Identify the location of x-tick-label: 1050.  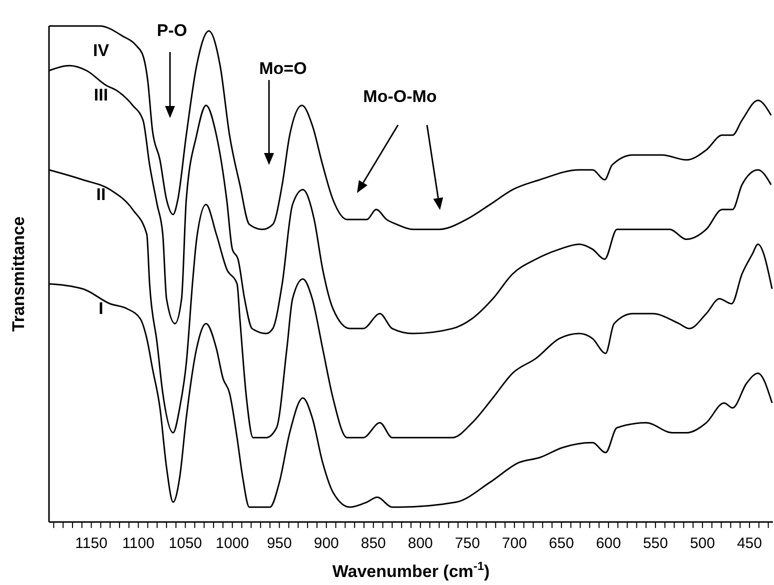
(185, 543).